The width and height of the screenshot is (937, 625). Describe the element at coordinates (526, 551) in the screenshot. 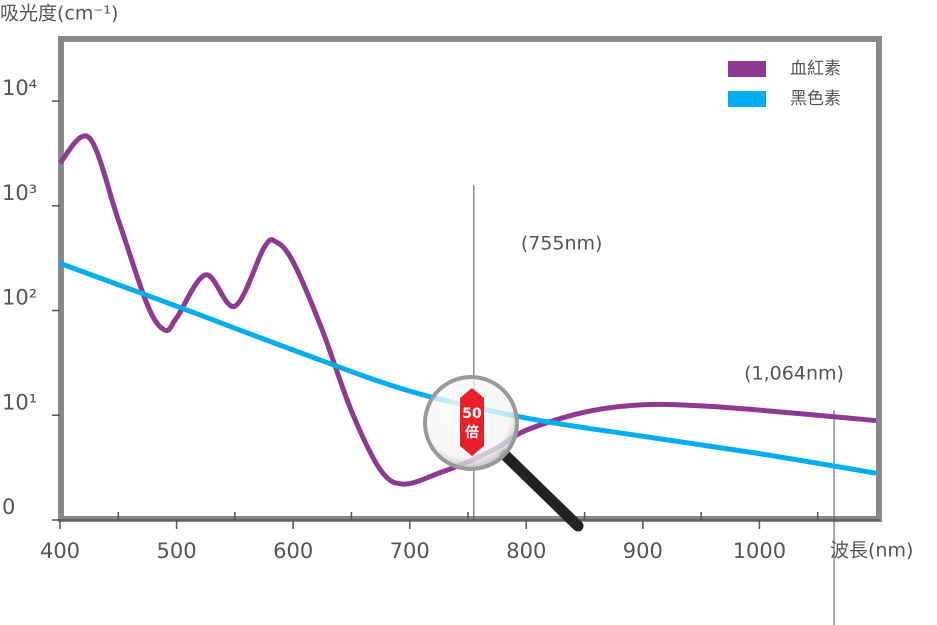

I see `x-tick-label: 800` at that location.